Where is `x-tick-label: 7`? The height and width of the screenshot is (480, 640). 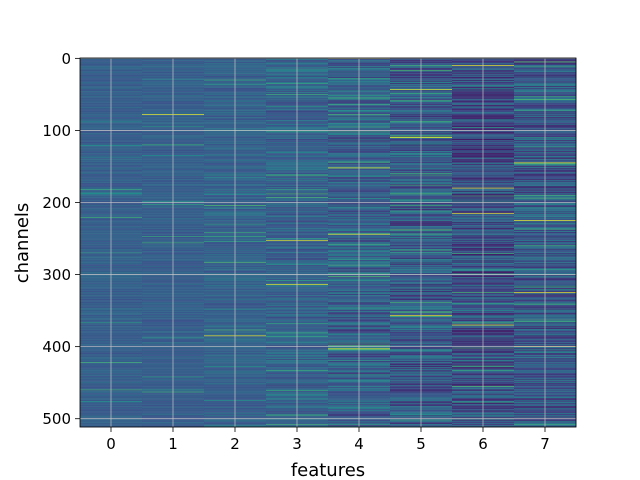 x-tick-label: 7 is located at coordinates (545, 444).